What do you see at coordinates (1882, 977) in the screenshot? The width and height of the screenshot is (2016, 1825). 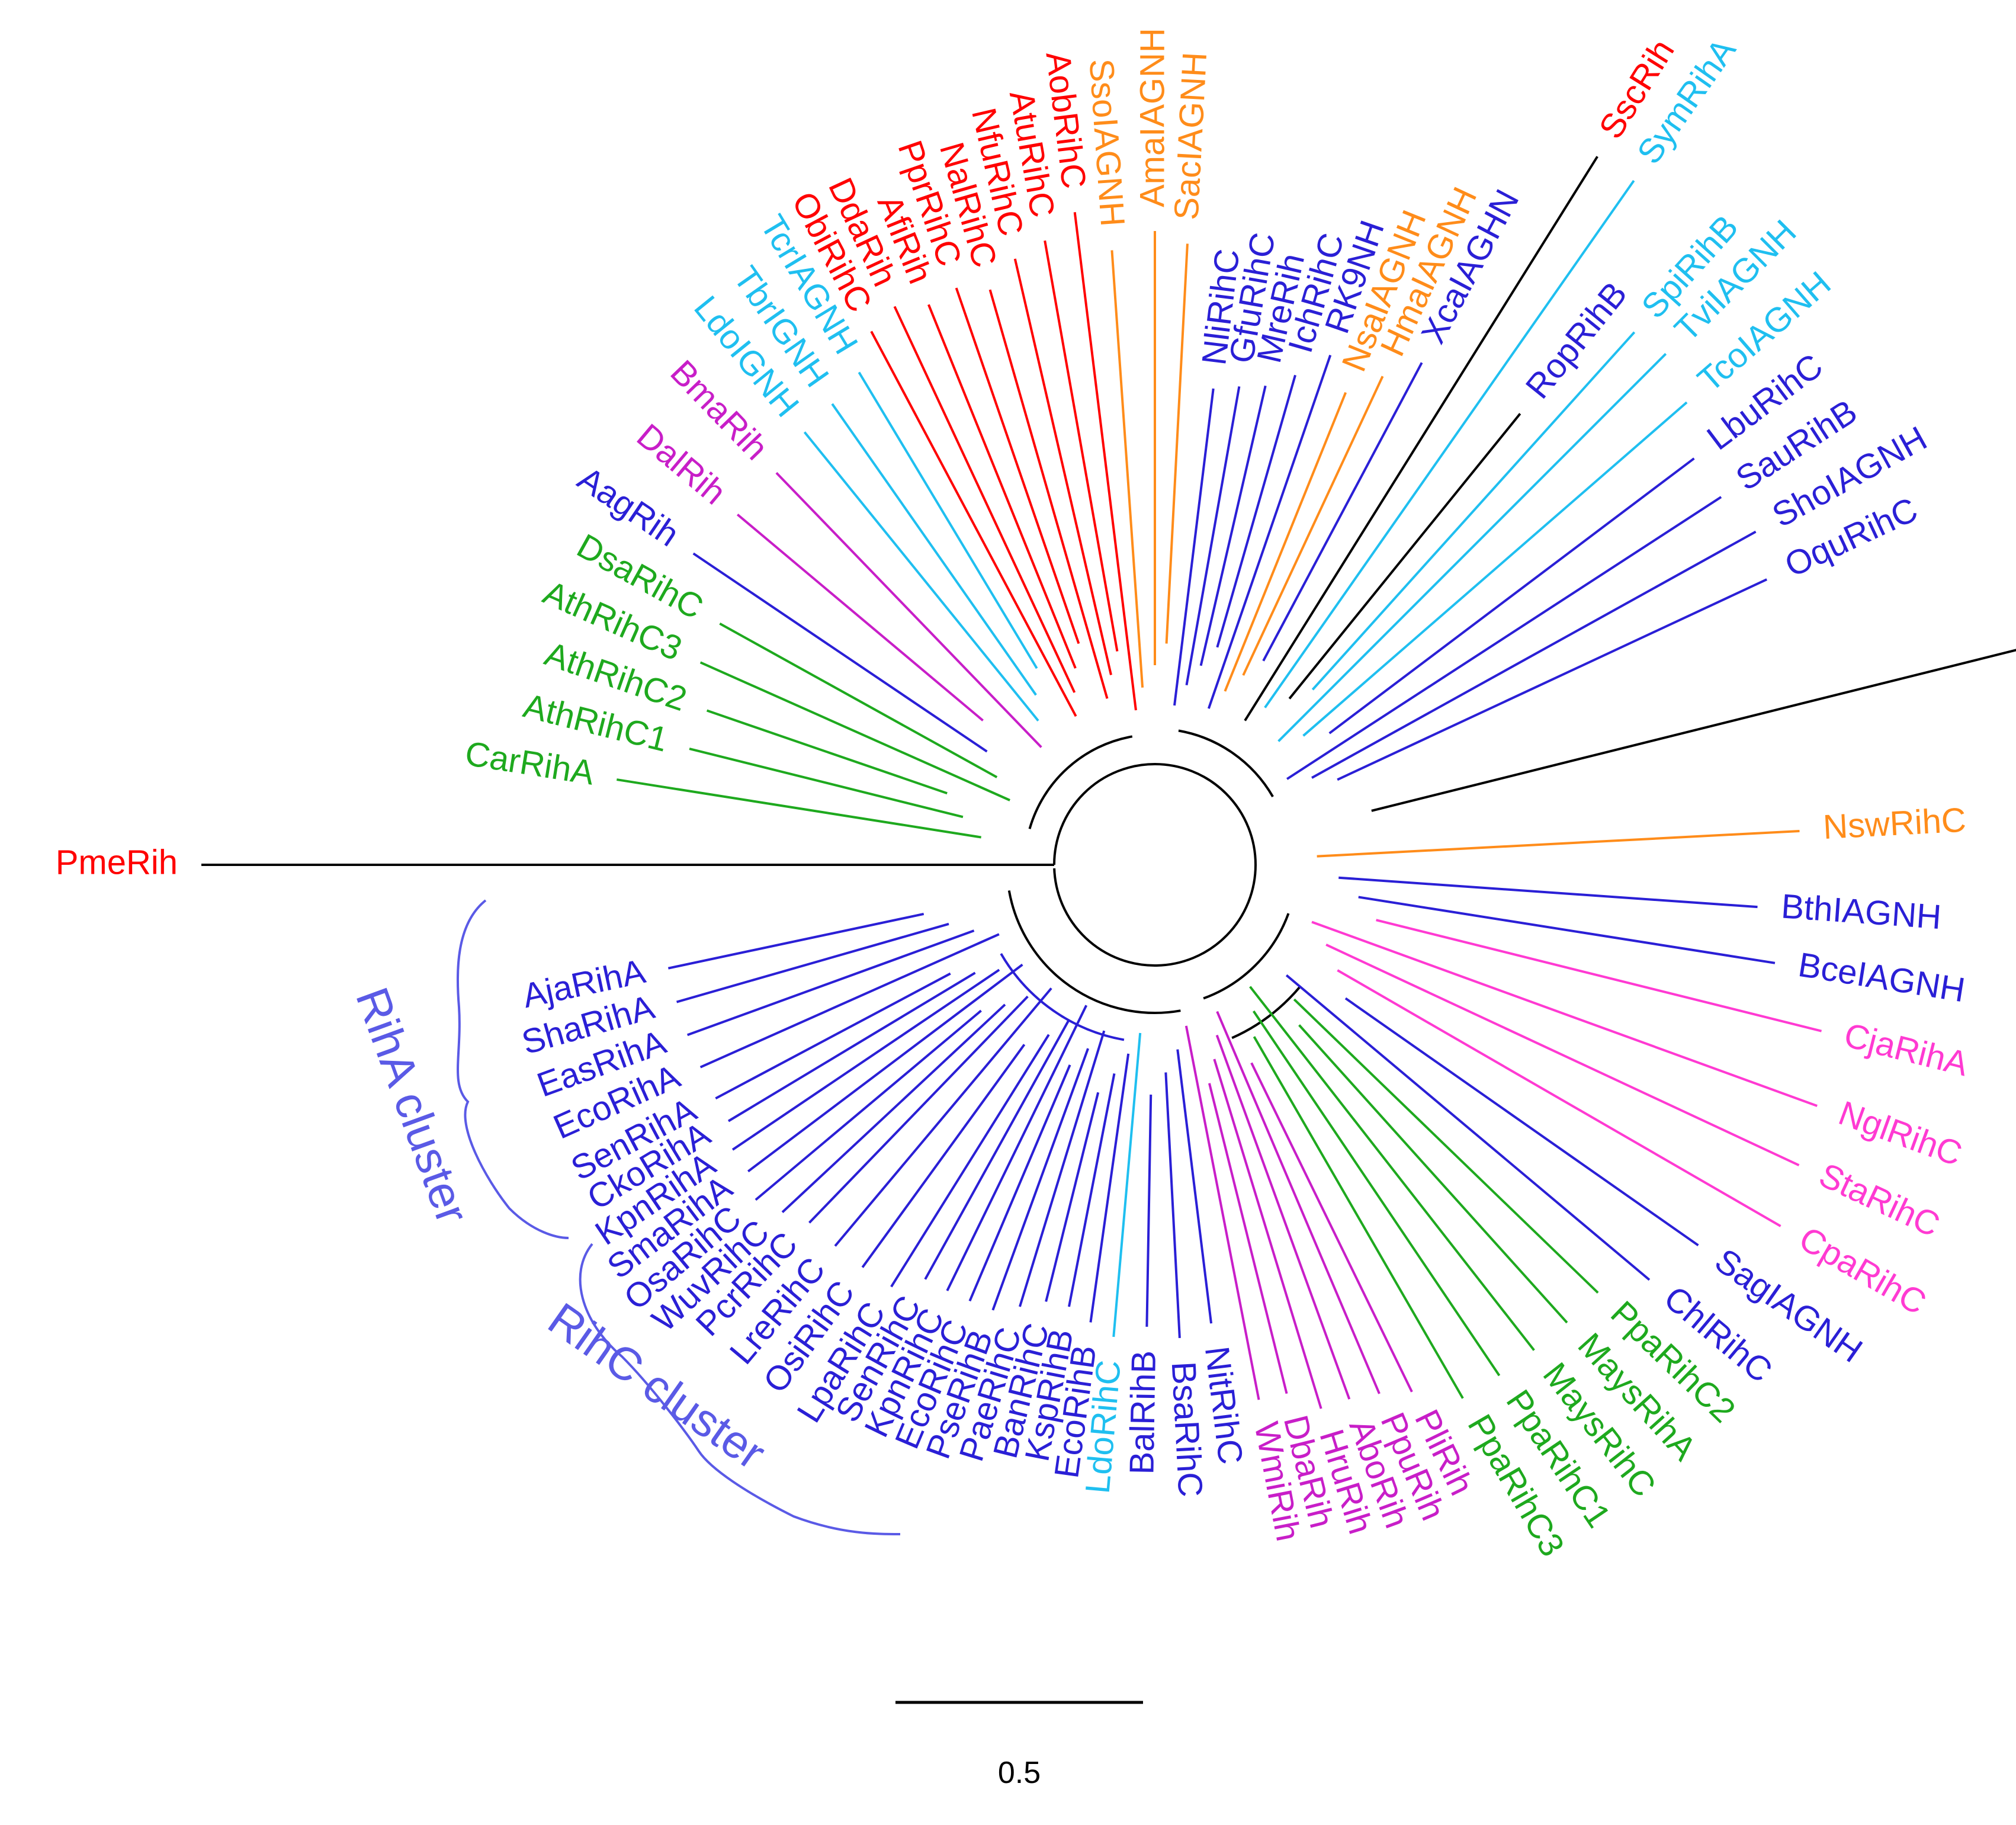 I see `leaf-label: BceIAGNH` at bounding box center [1882, 977].